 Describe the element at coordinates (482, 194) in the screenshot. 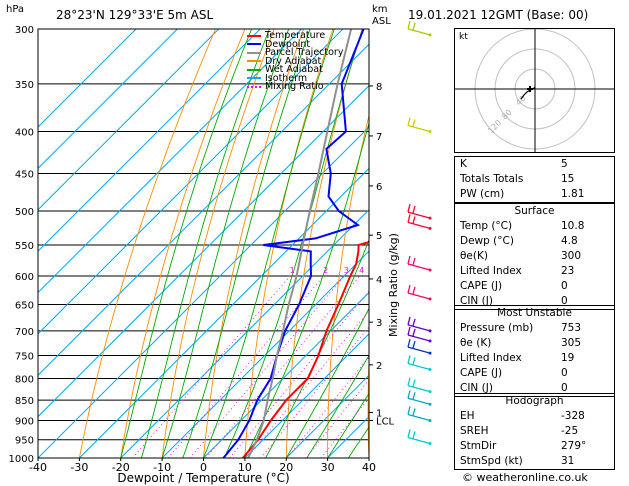

I see `pw-label: PW (cm)` at that location.